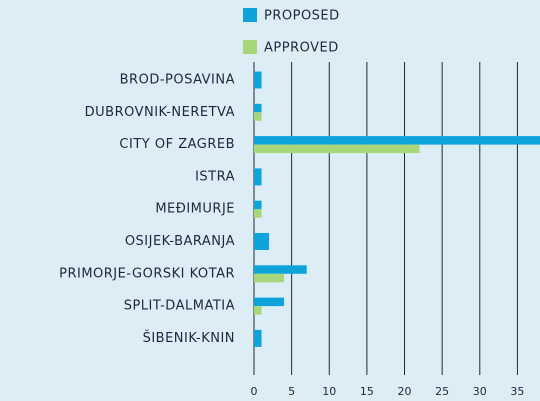  What do you see at coordinates (302, 16) in the screenshot?
I see `legend-label: PROPOSED` at bounding box center [302, 16].